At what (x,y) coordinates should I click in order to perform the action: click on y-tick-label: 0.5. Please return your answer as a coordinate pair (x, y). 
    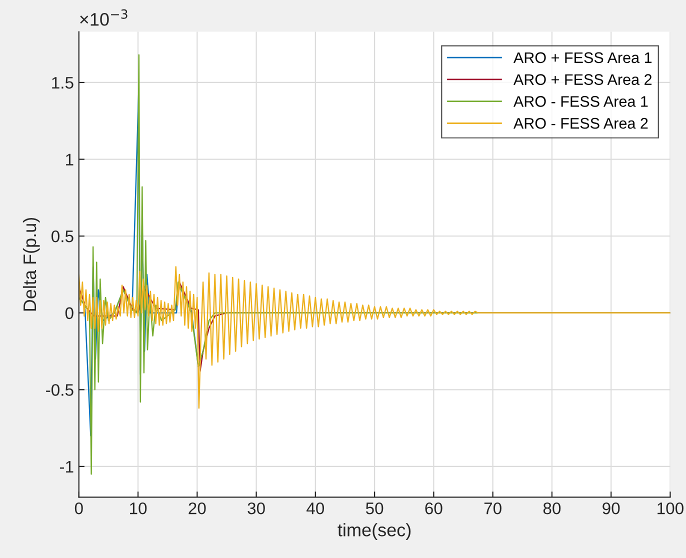
    Looking at the image, I should click on (63, 236).